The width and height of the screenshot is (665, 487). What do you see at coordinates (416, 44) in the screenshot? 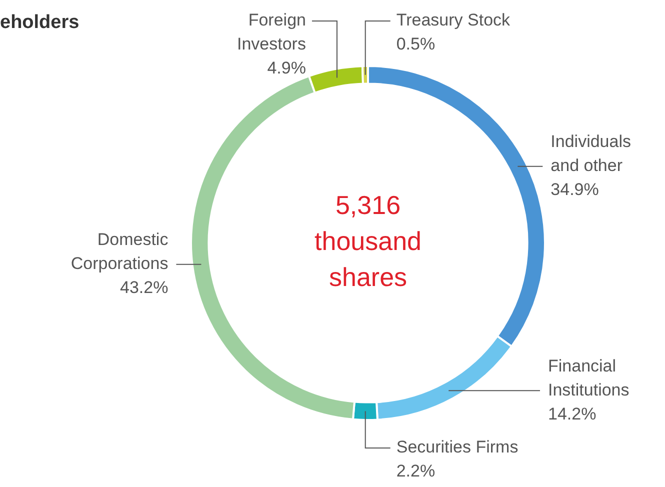
I see `data-label: 0.5%` at bounding box center [416, 44].